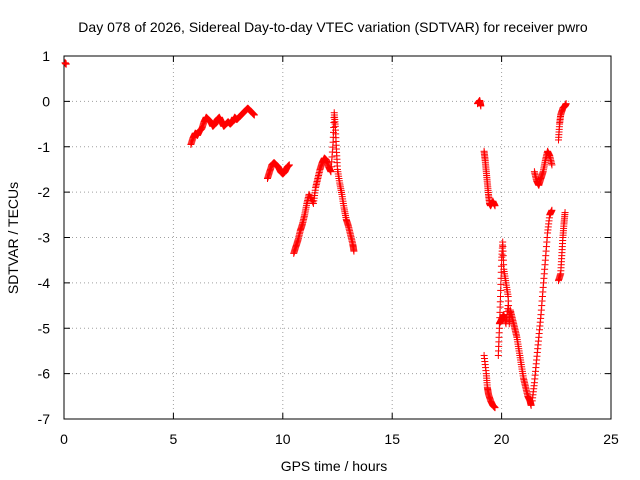  I want to click on y-tick-label: -1, so click(44, 147).